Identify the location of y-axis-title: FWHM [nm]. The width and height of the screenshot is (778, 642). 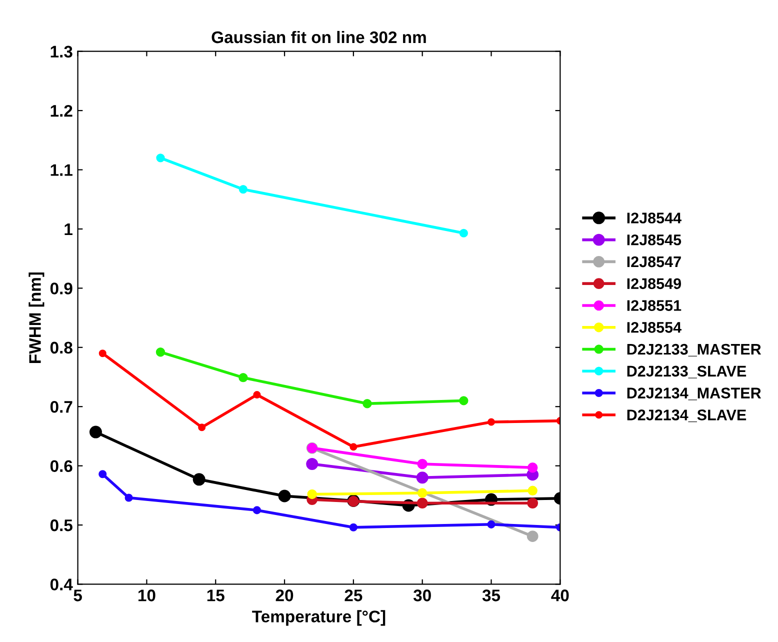
(36, 317).